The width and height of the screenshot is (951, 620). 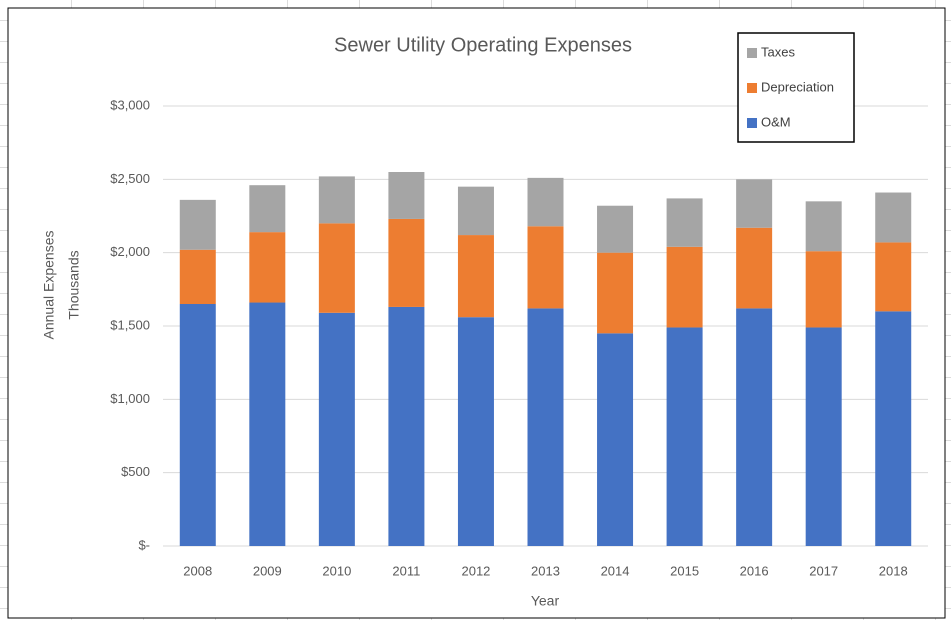 I want to click on y-tick-label: $500, so click(x=135, y=471).